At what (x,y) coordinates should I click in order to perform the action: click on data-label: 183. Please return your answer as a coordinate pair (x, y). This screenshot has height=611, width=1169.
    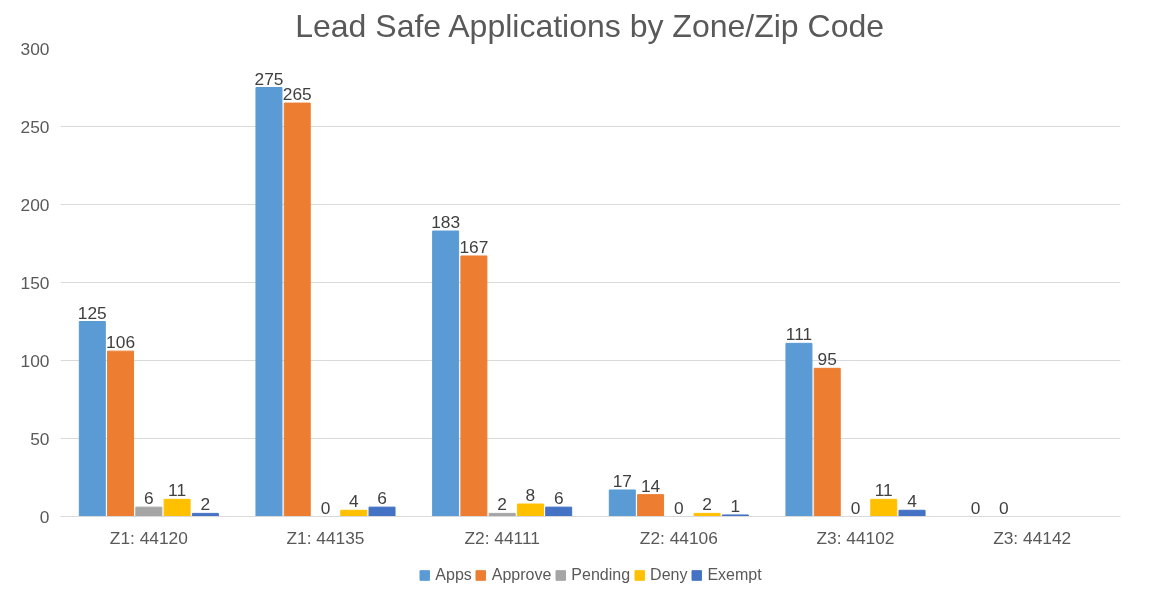
    Looking at the image, I should click on (446, 222).